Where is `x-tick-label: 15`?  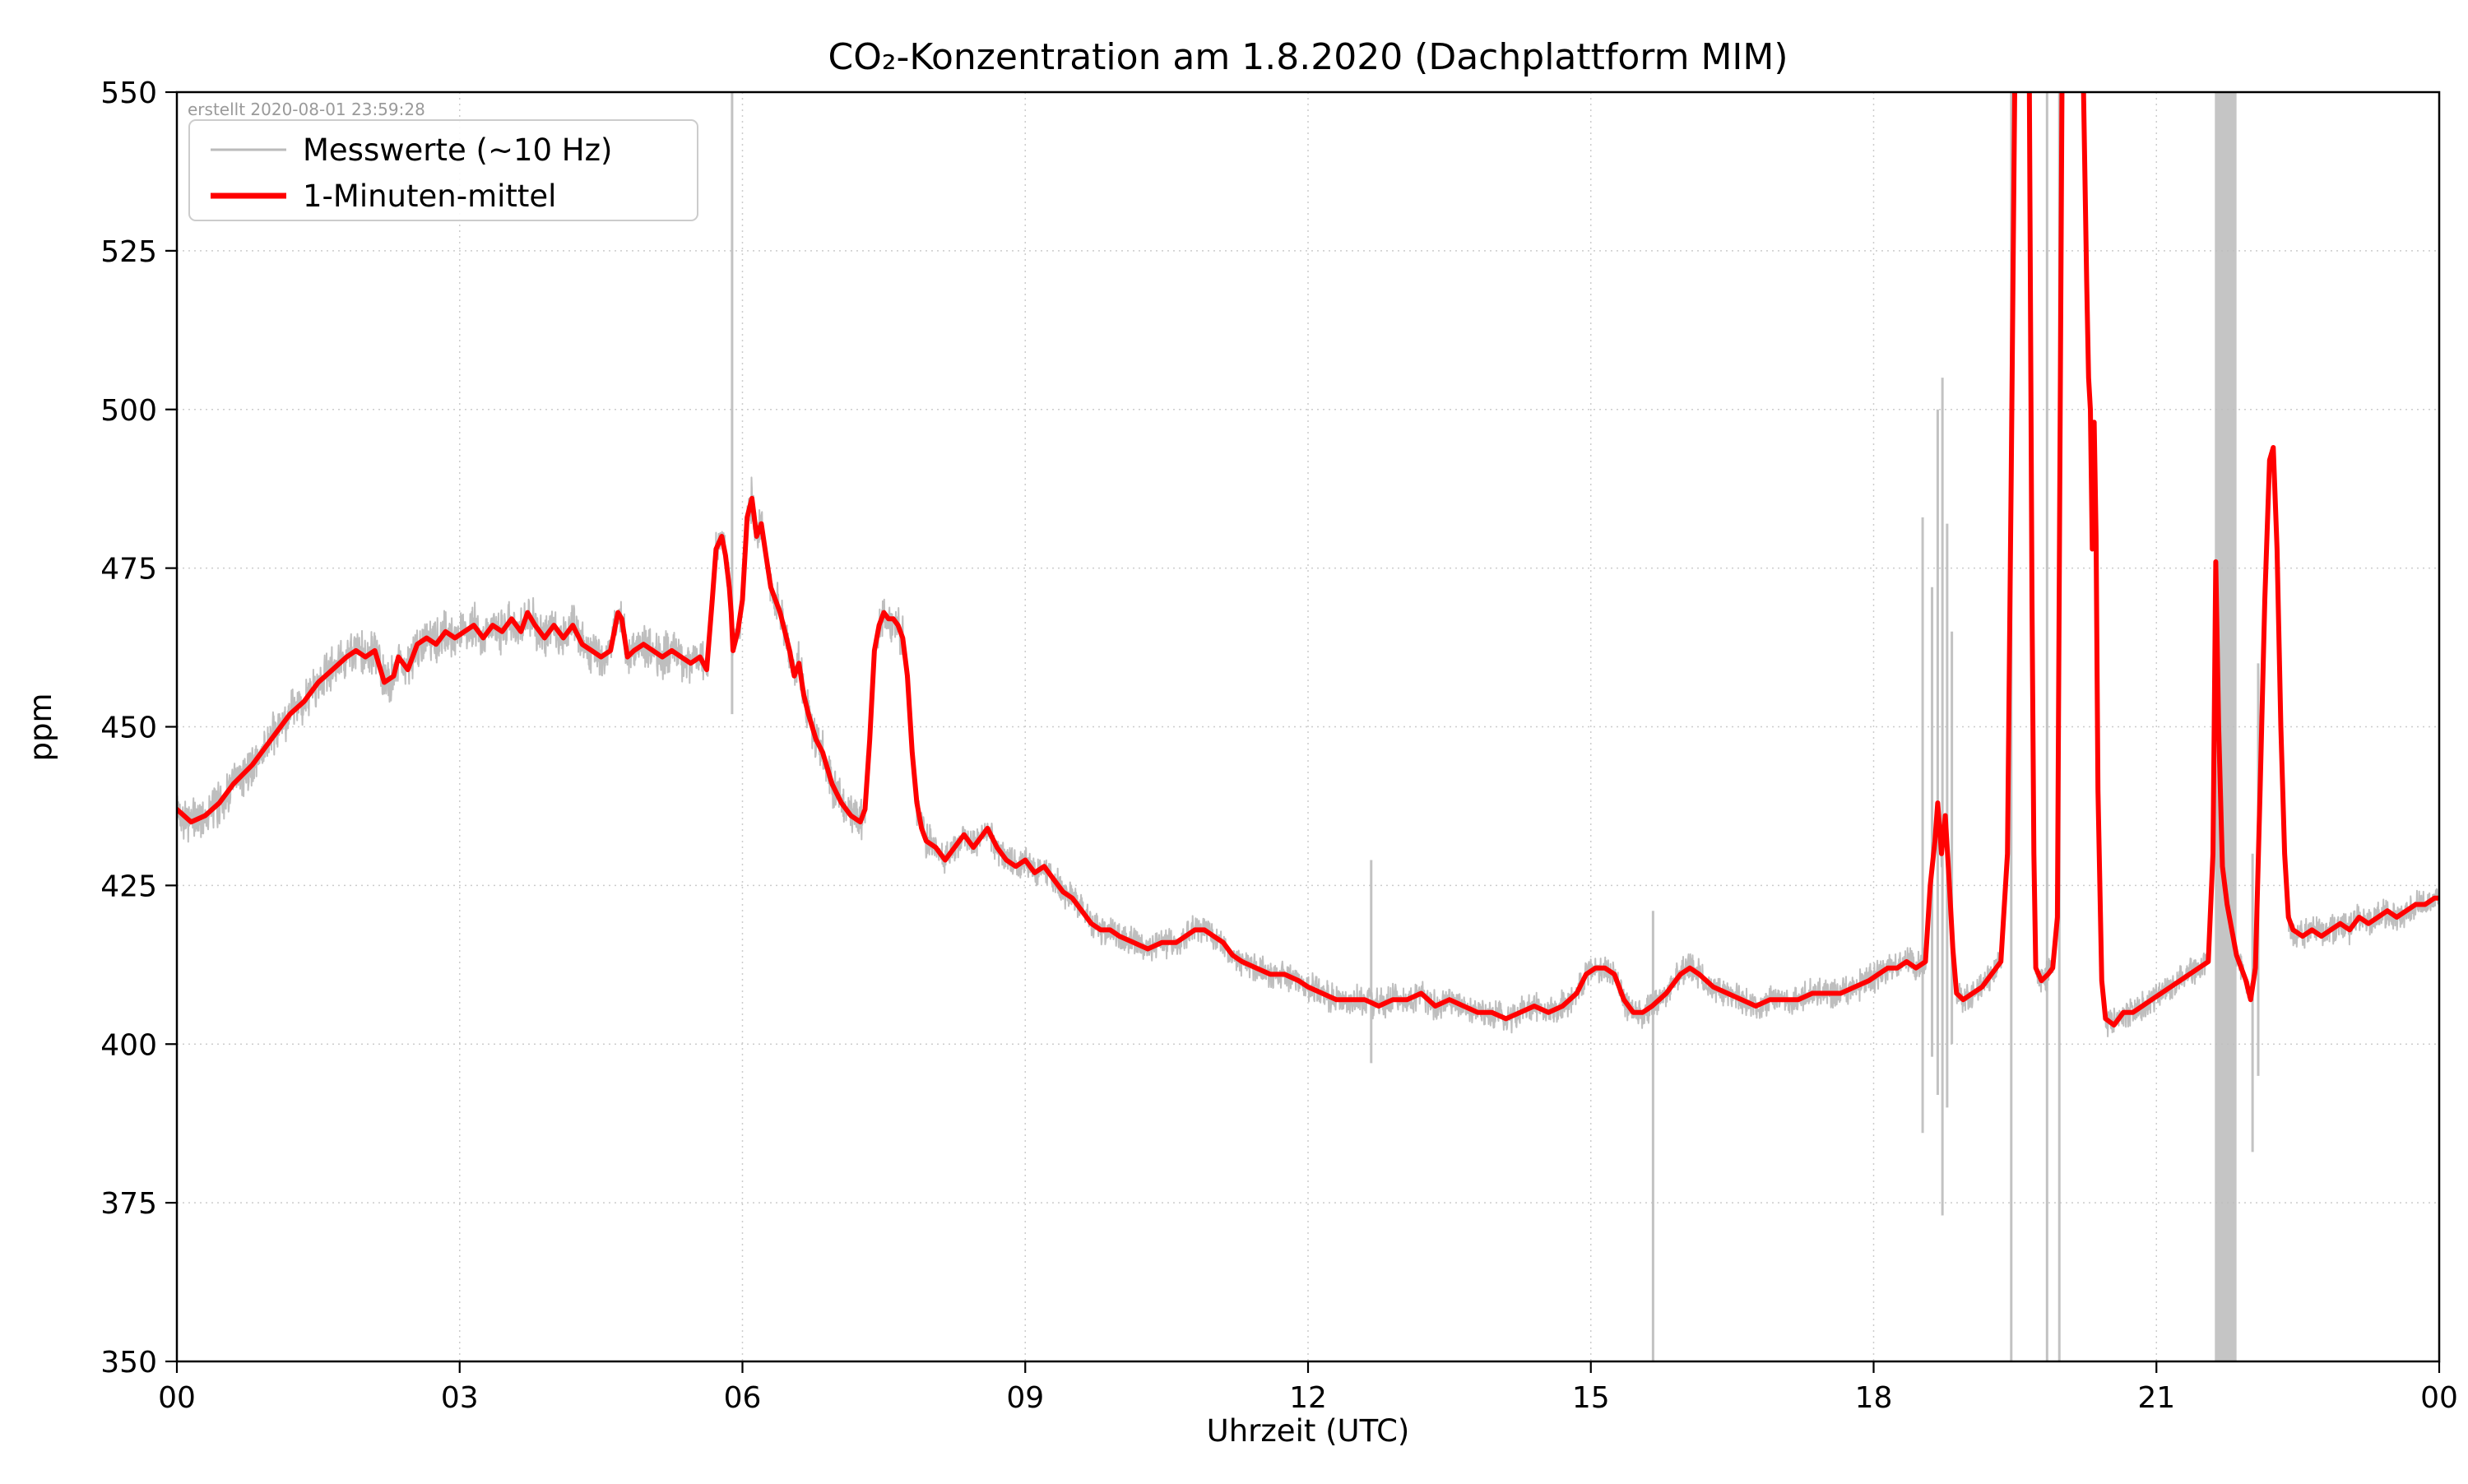 x-tick-label: 15 is located at coordinates (1591, 1398).